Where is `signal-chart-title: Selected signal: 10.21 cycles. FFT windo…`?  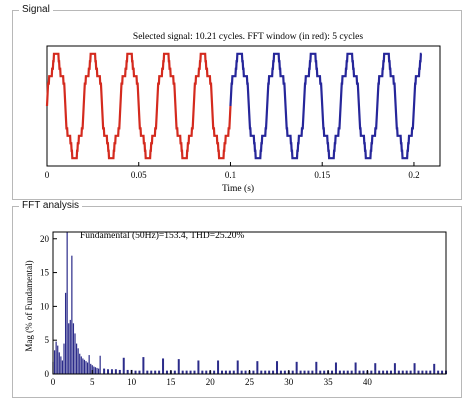 signal-chart-title: Selected signal: 10.21 cycles. FFT windo… is located at coordinates (248, 36).